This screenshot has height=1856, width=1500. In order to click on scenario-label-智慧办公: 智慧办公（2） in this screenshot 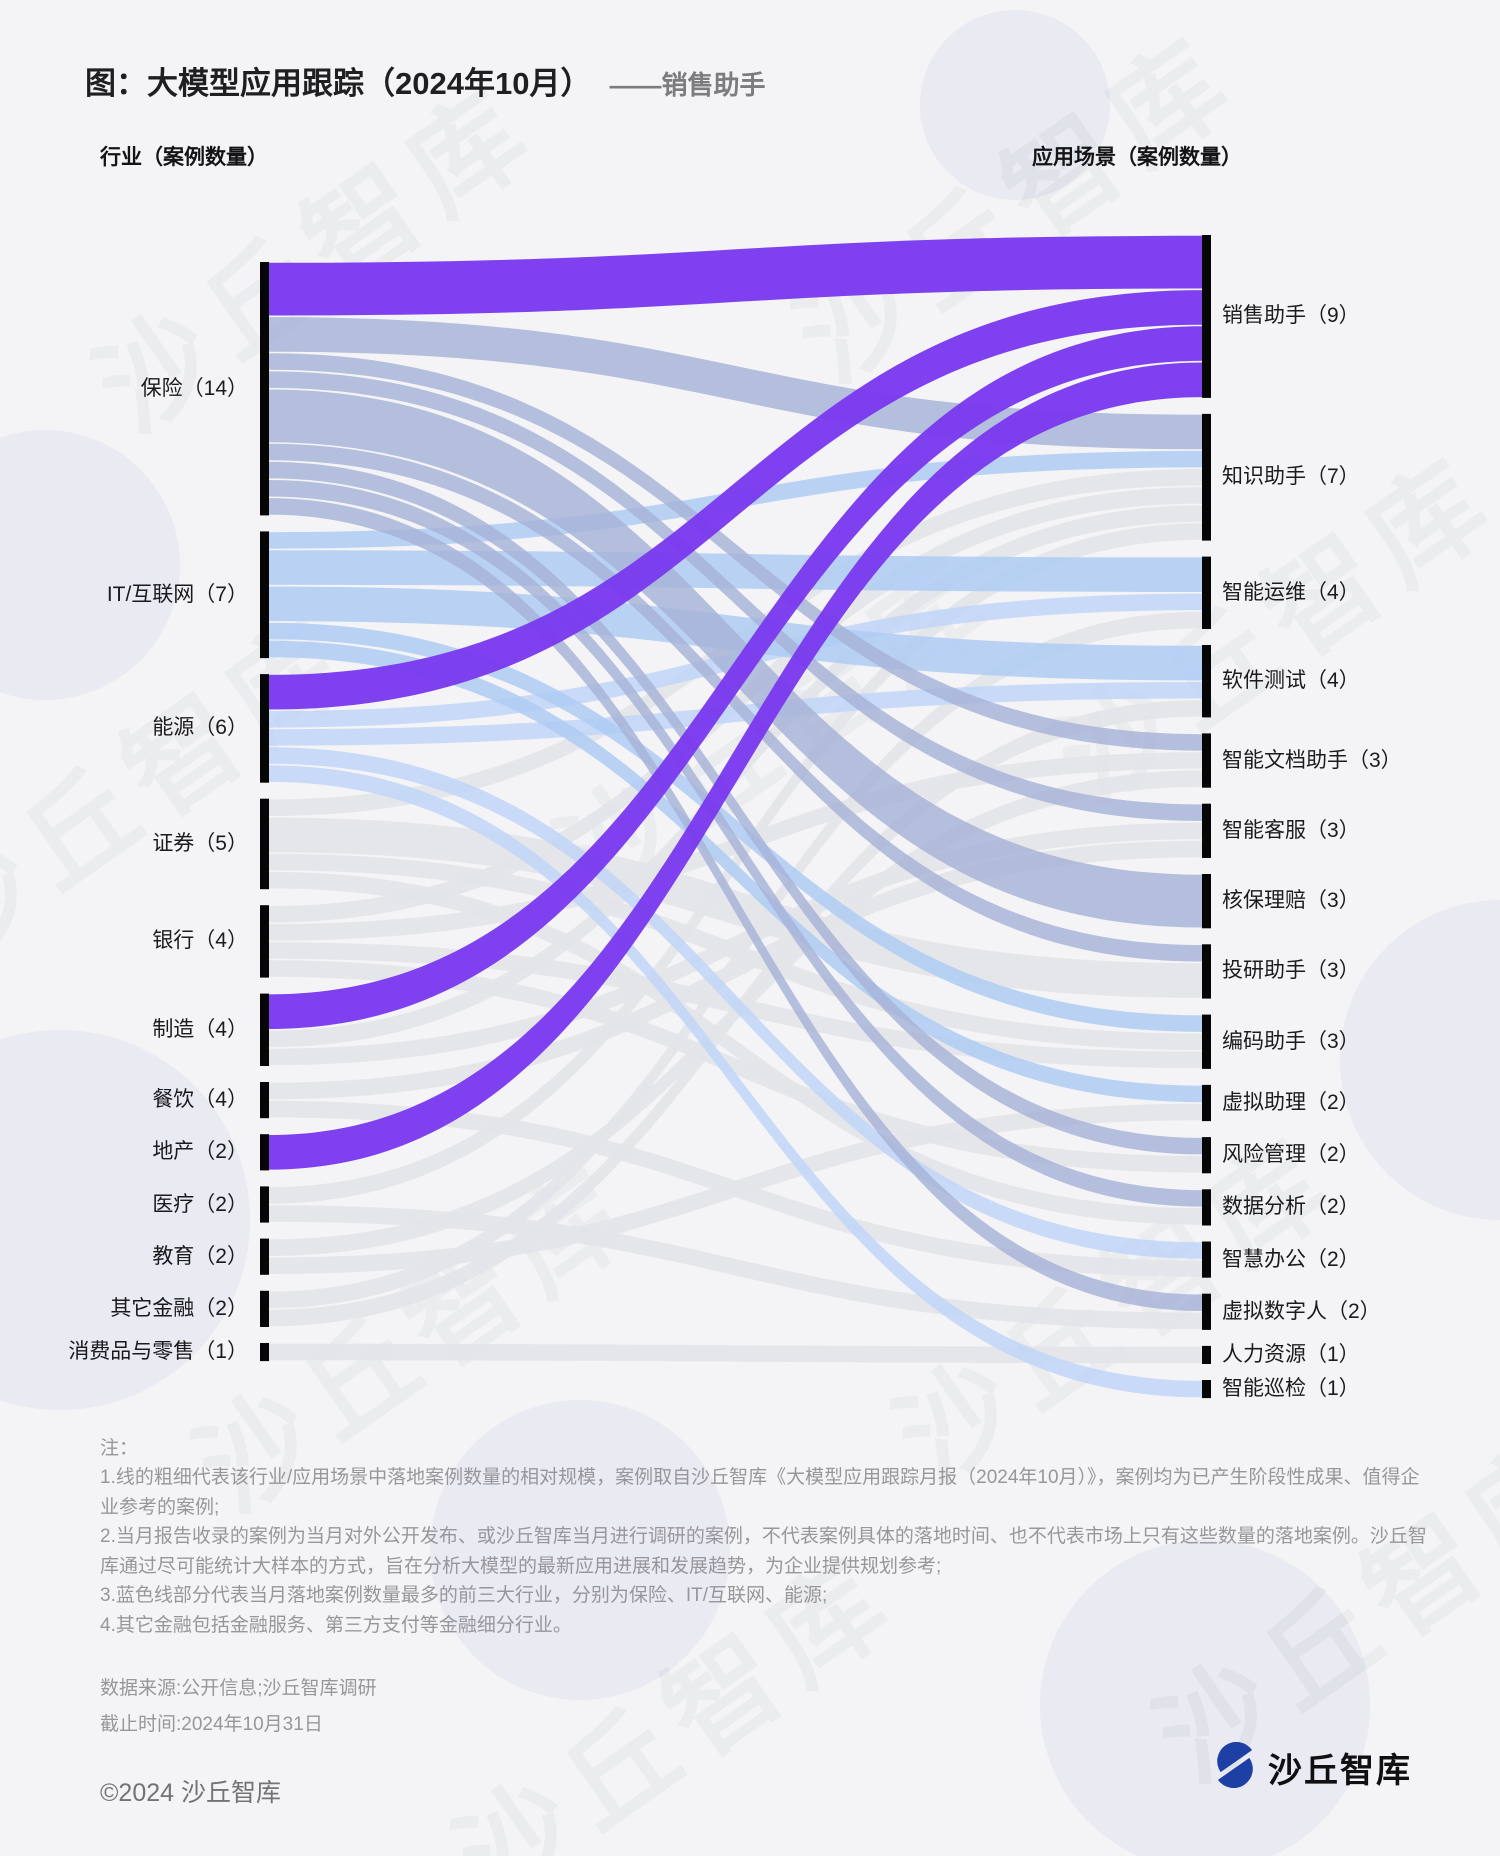, I will do `click(1291, 1259)`.